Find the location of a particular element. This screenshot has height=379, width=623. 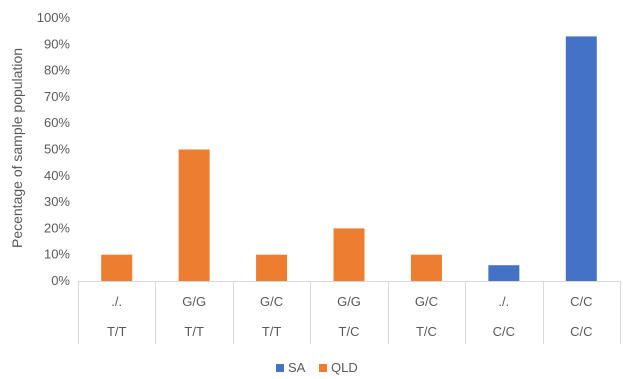

legend: SA QLD is located at coordinates (317, 367).